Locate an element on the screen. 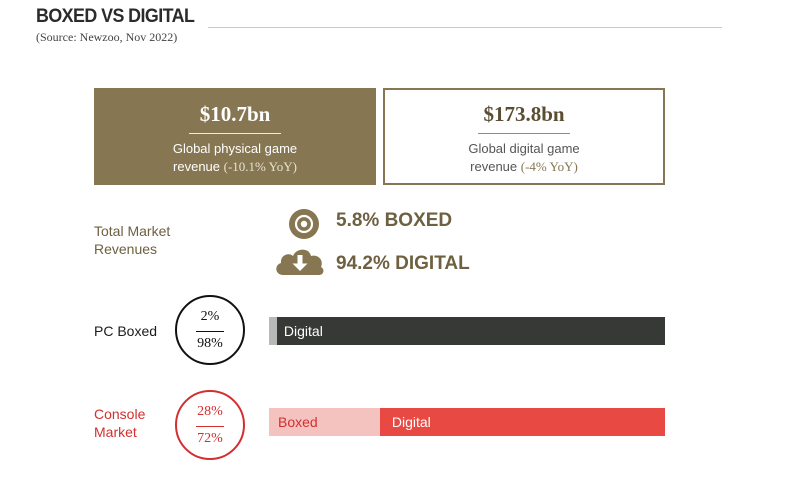 The height and width of the screenshot is (483, 799). pc-stacked-bar: Digital is located at coordinates (467, 331).